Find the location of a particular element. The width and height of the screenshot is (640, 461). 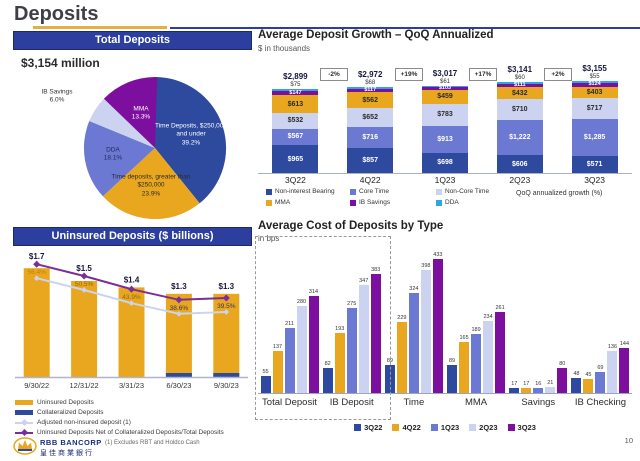

cost-group: 89 165 189 234 261 MMA is located at coordinates (476, 328).